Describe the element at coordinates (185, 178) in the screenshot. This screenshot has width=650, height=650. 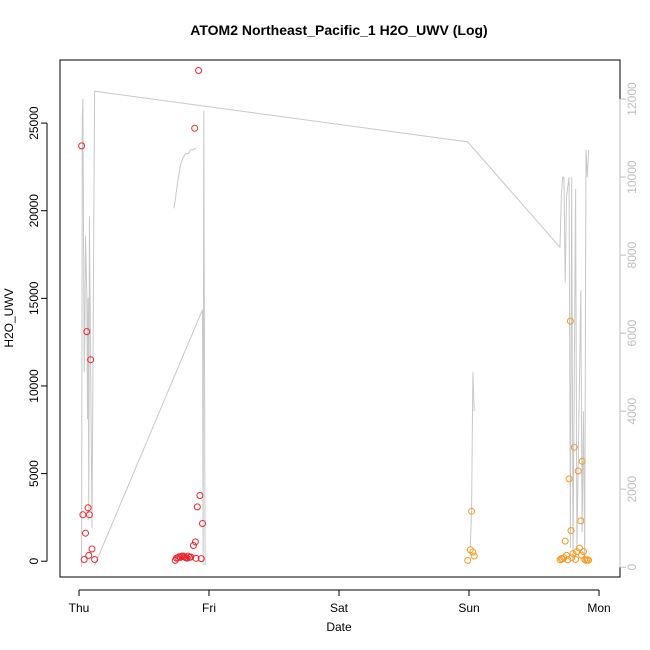
I see `gray-line-fri` at that location.